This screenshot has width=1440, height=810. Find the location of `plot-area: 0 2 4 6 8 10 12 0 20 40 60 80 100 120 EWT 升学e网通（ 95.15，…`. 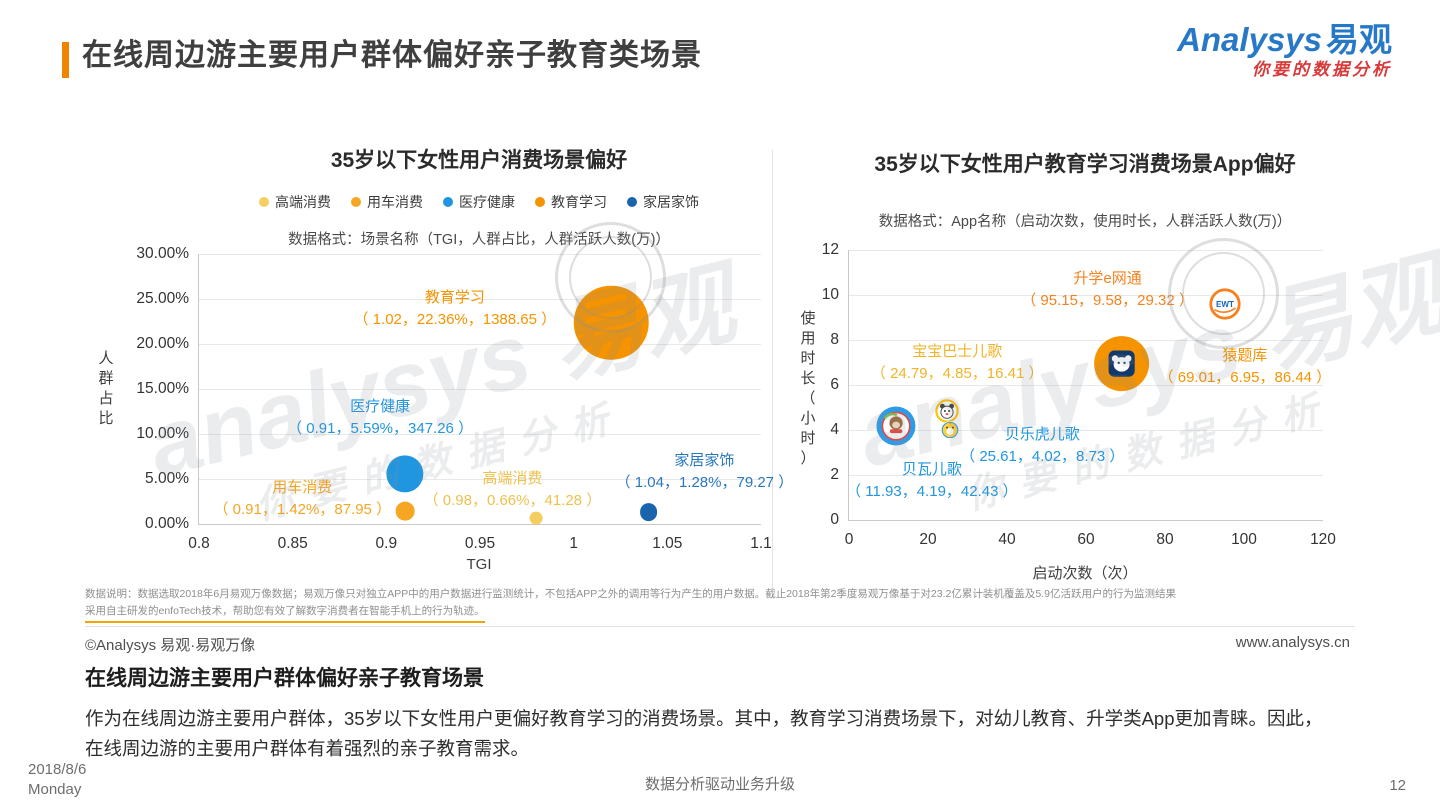

plot-area: 0 2 4 6 8 10 12 0 20 40 60 80 100 120 EWT 升学e网通（ 95.15，… is located at coordinates (1079, 394).